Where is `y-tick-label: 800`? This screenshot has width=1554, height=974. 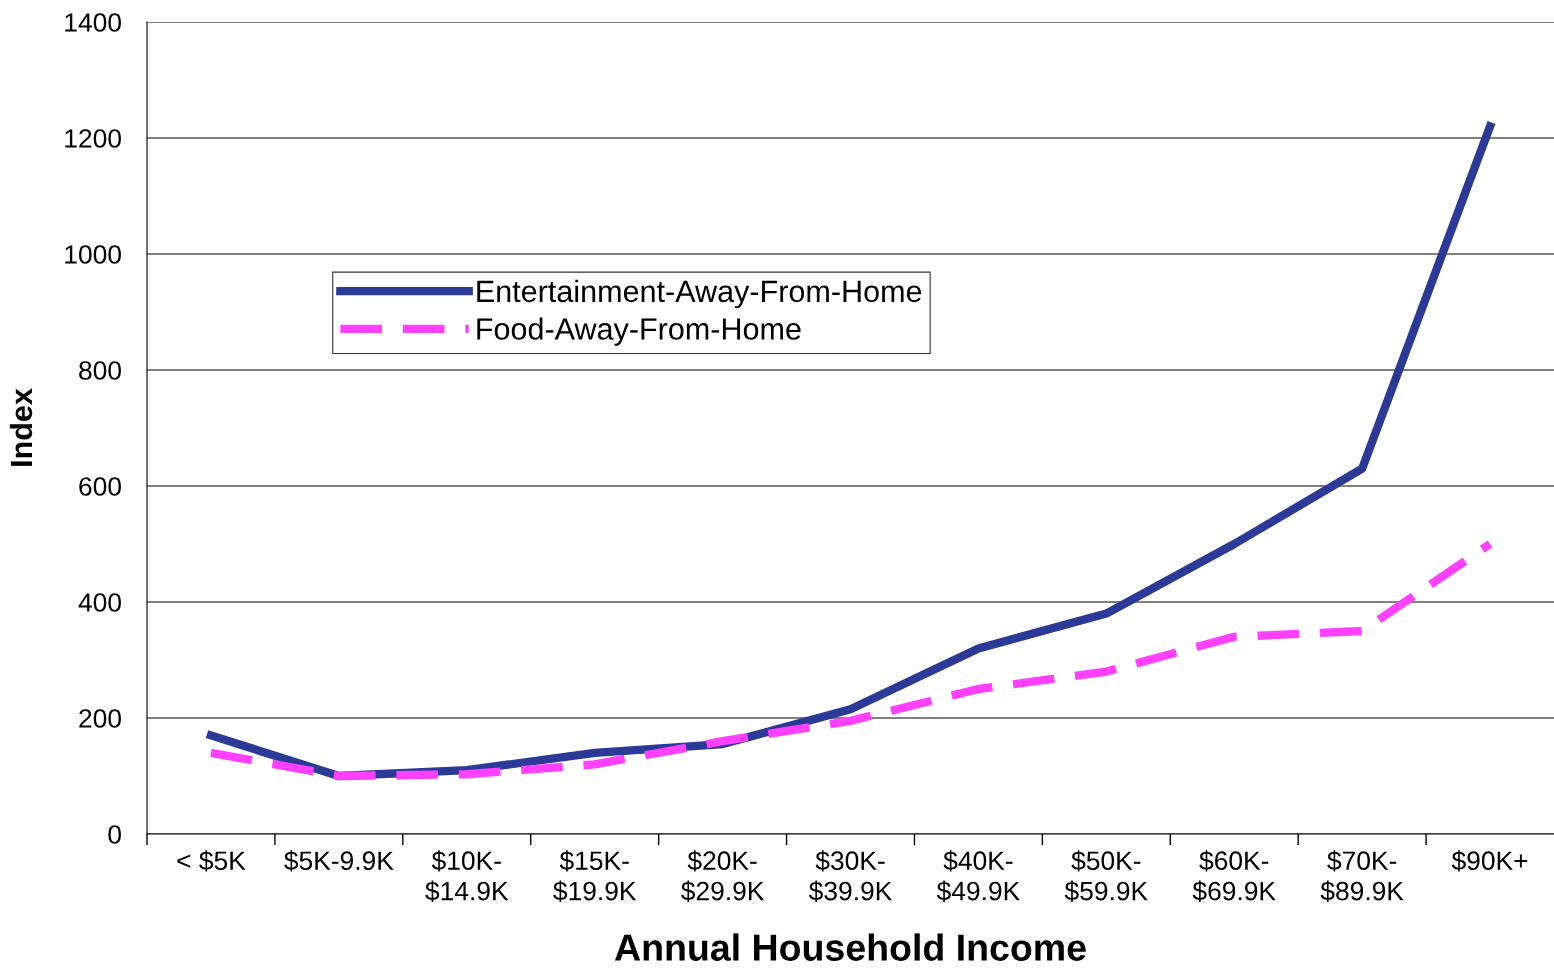 y-tick-label: 800 is located at coordinates (100, 370).